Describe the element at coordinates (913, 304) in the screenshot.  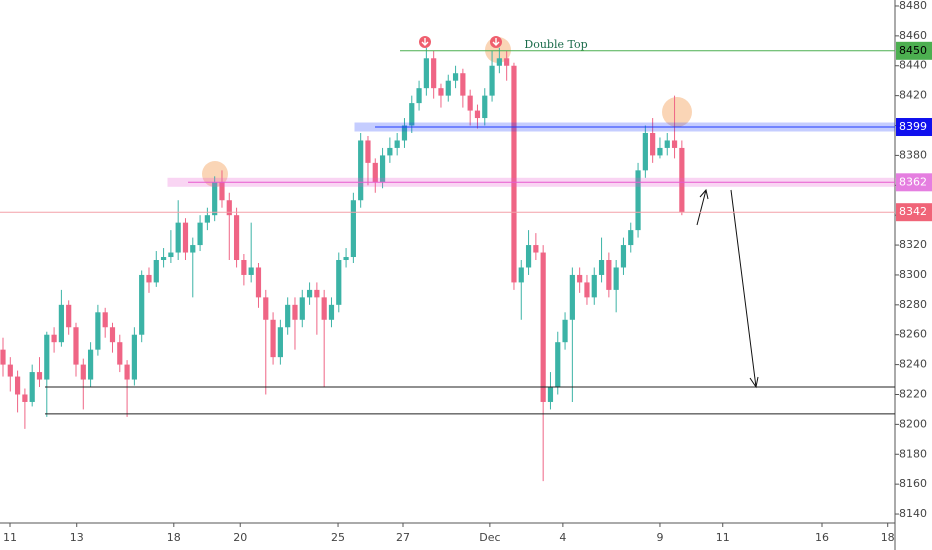
I see `y-tick-label: 8280` at that location.